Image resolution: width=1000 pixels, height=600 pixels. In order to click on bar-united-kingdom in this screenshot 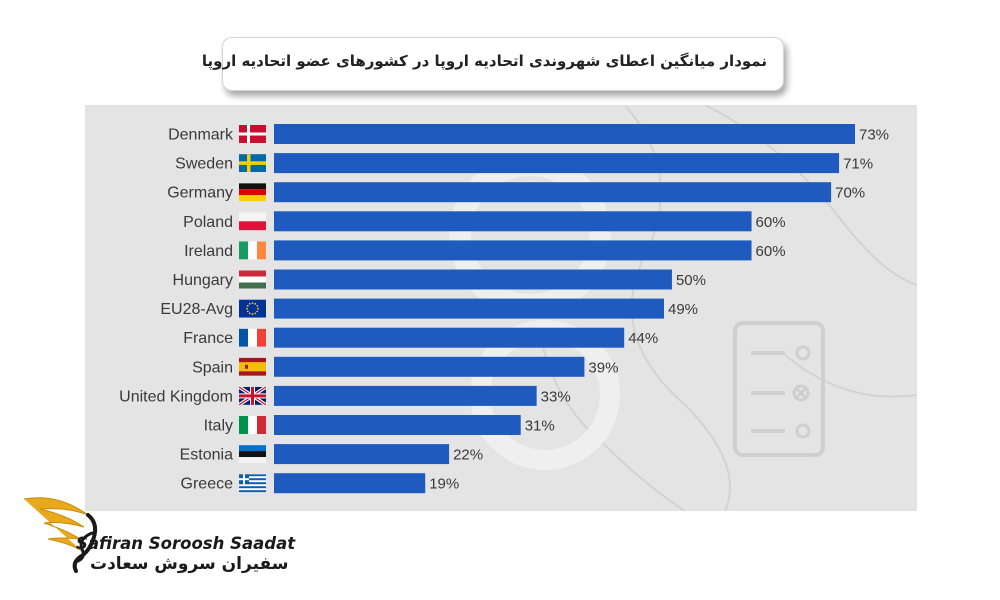, I will do `click(405, 395)`.